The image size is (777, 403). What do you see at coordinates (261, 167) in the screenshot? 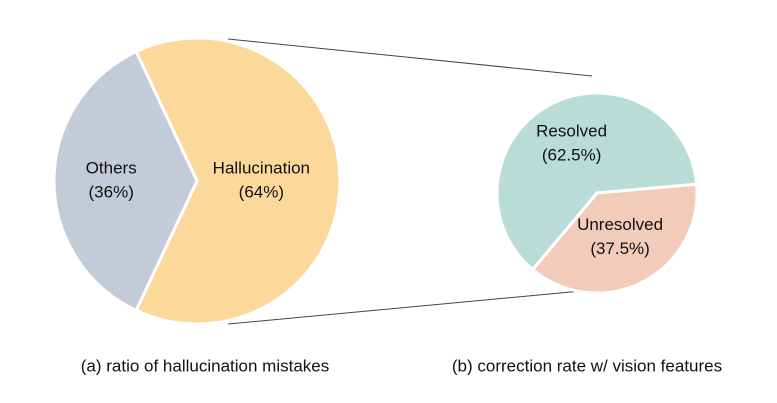
I see `slice-label: Hallucination` at bounding box center [261, 167].